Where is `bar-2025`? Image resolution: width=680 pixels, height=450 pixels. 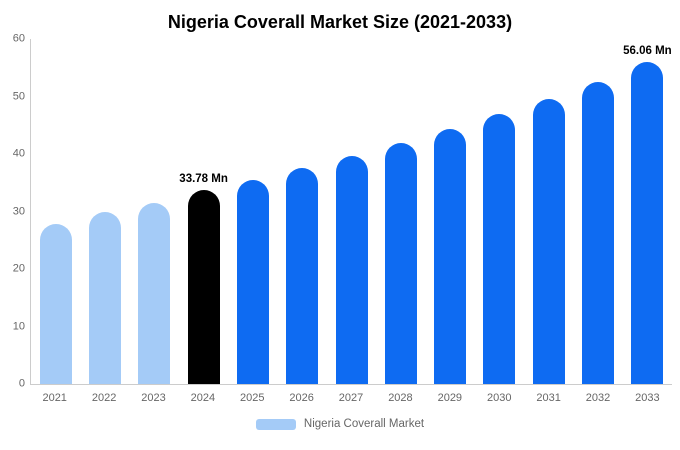
bar-2025 is located at coordinates (252, 281).